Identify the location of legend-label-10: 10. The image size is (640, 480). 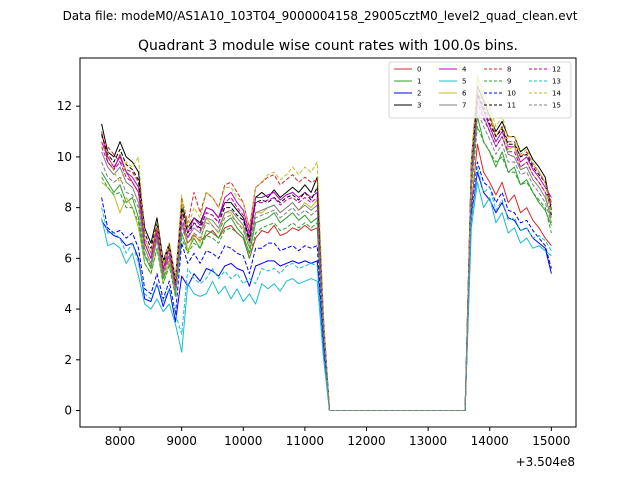
(511, 94).